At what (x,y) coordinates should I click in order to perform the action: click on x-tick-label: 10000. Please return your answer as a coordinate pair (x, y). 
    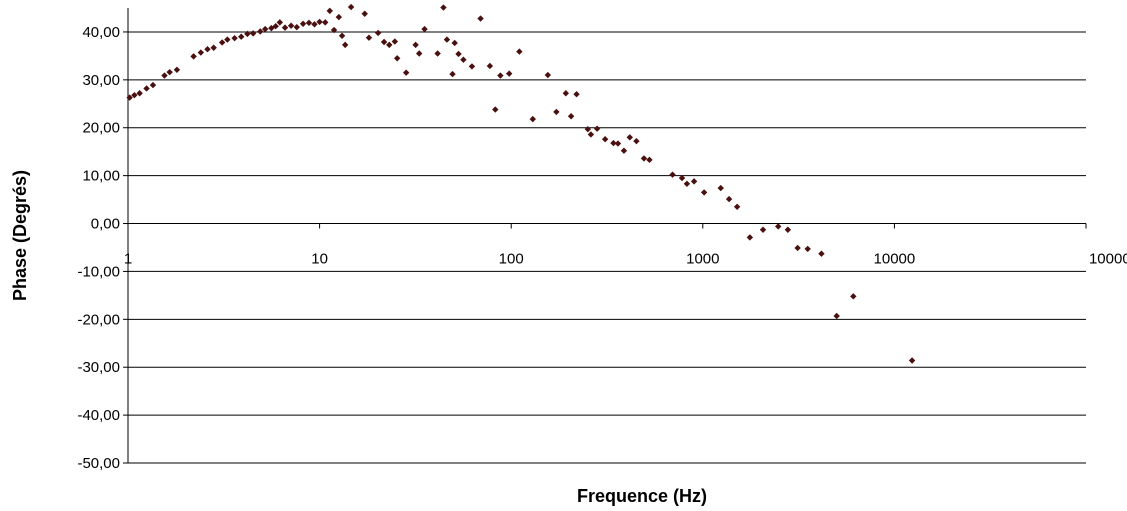
    Looking at the image, I should click on (895, 259).